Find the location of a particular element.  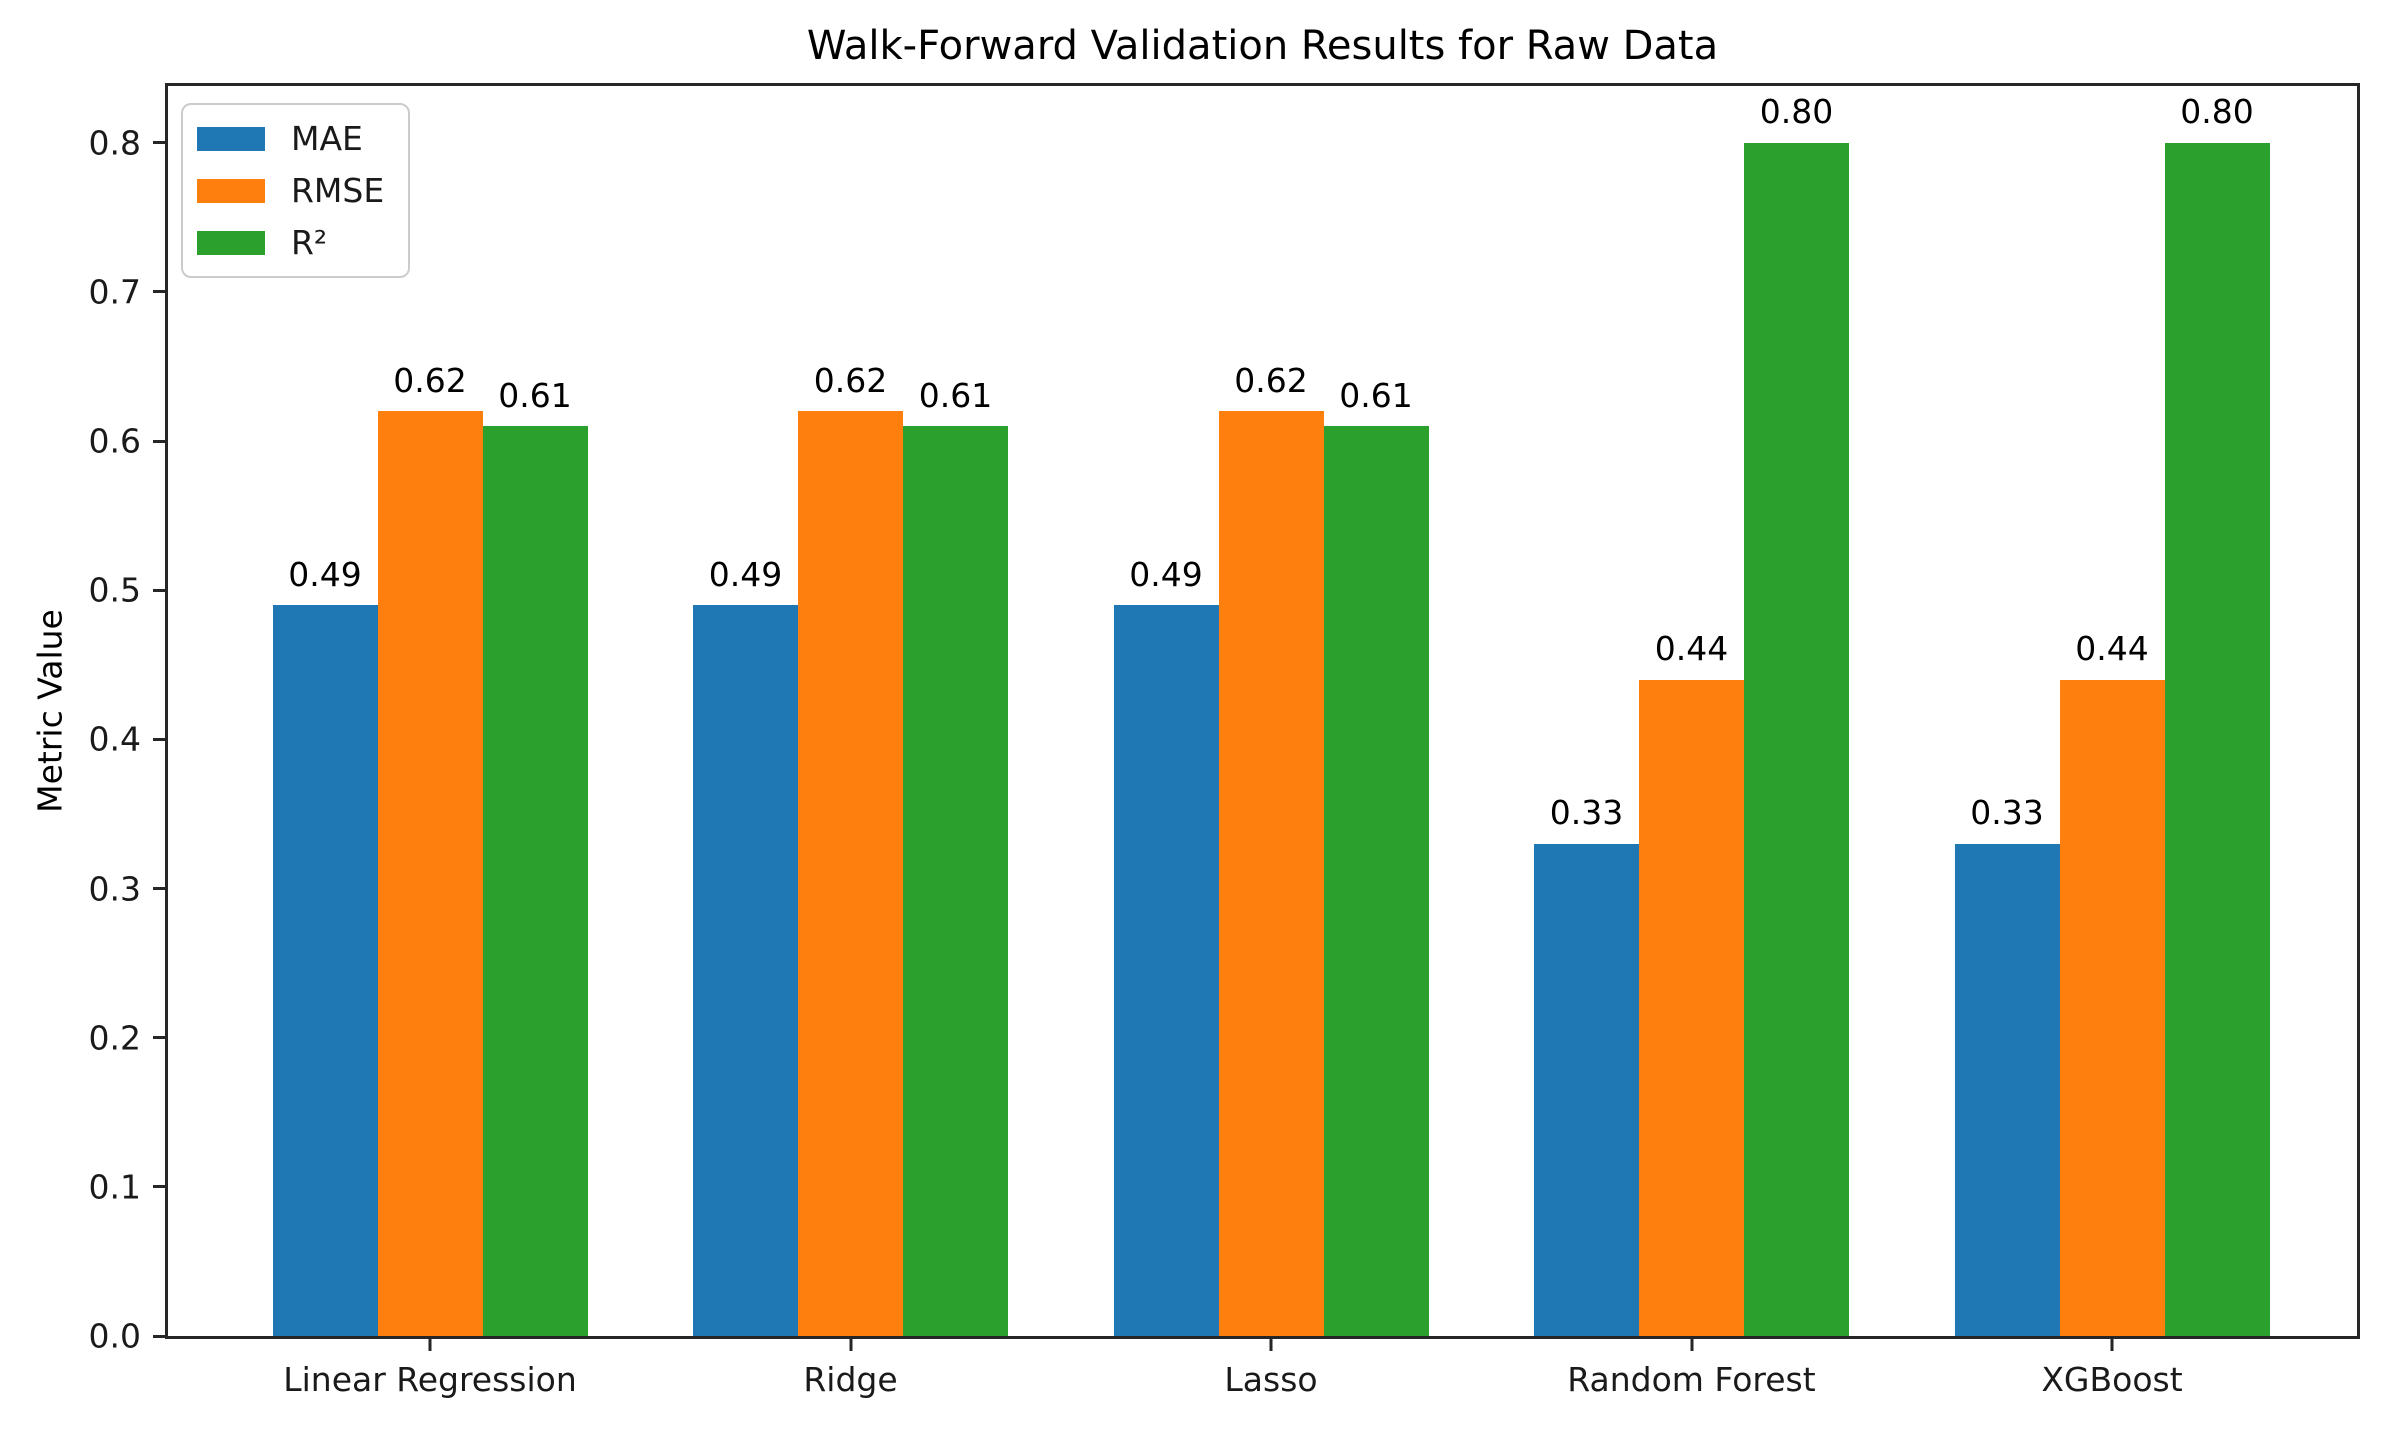

legend-label: R² is located at coordinates (309, 242).